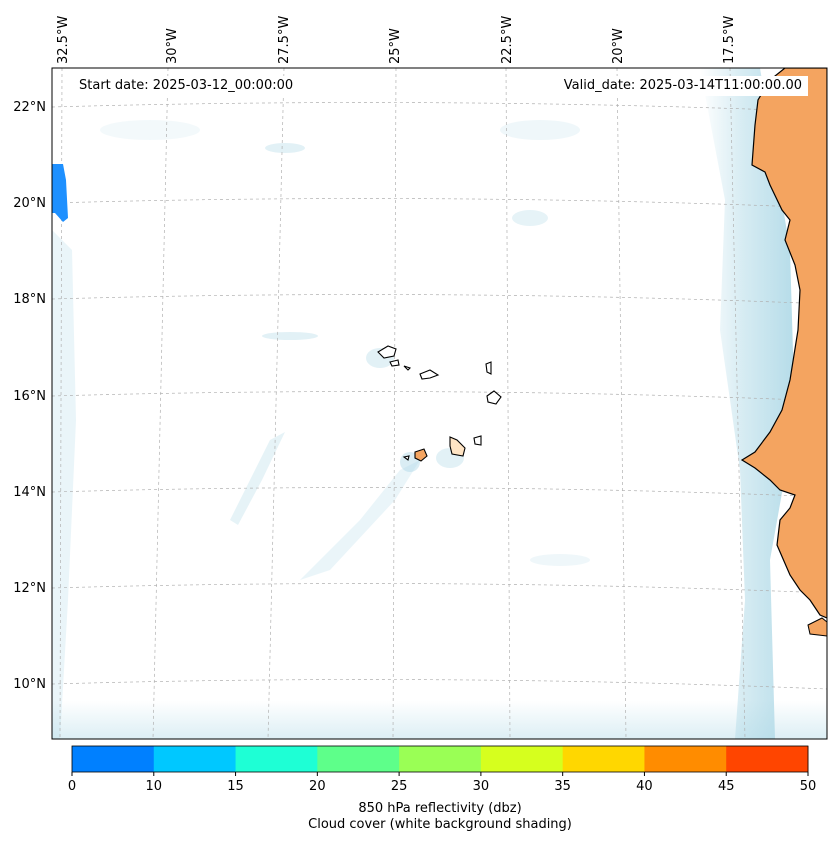 Image resolution: width=837 pixels, height=843 pixels. I want to click on colorbar-tick-label: 25, so click(399, 786).